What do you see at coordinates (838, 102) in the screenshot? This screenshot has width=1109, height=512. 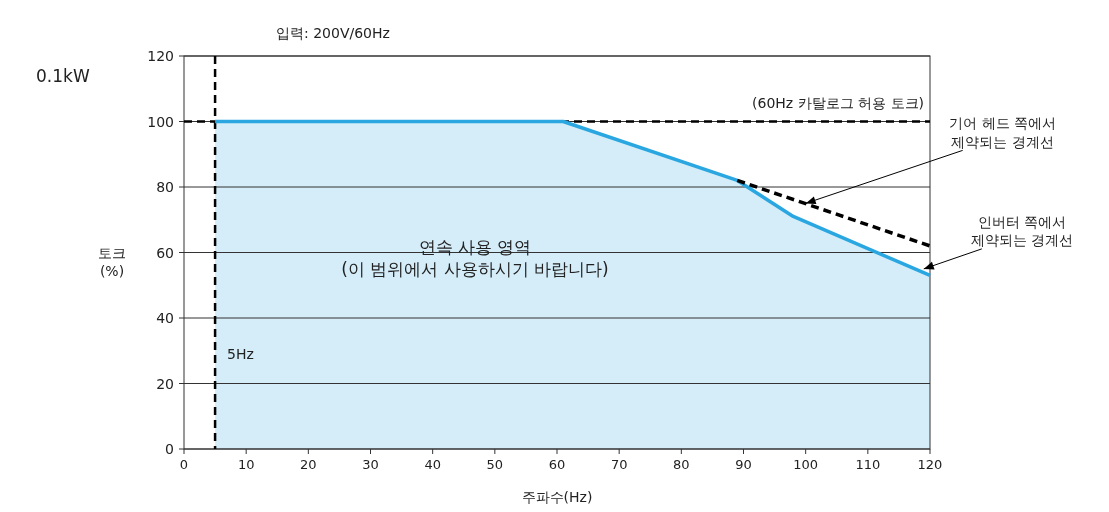 I see `ref-line-label: (60Hz 카탈로그 허용 토크)` at bounding box center [838, 102].